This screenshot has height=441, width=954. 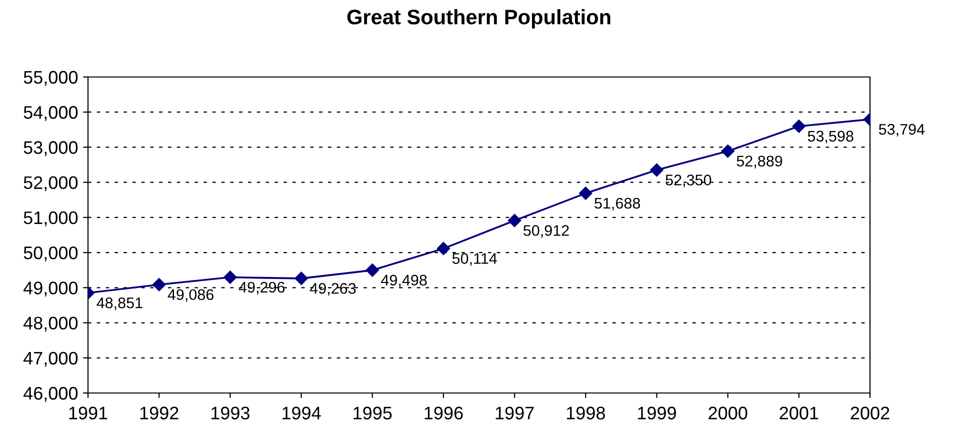 What do you see at coordinates (404, 281) in the screenshot?
I see `data-label: 49,498` at bounding box center [404, 281].